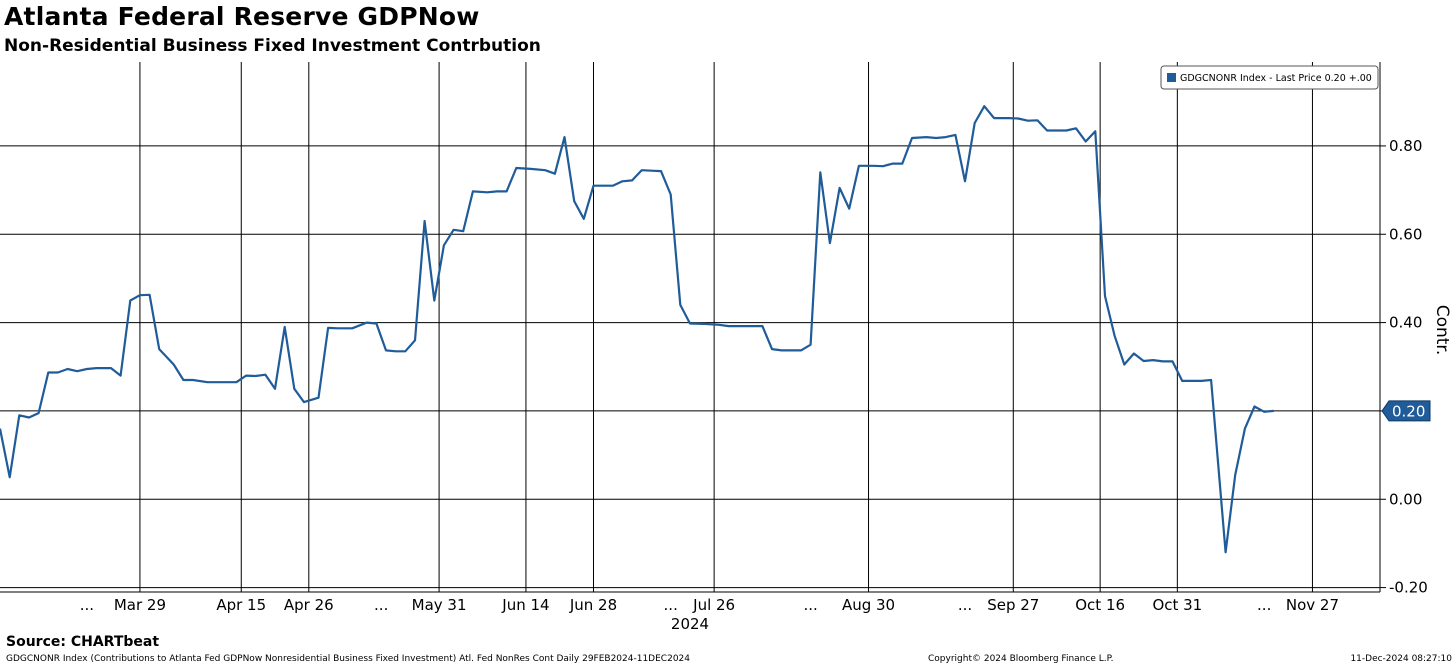  I want to click on y-tick-labels: 0.80 0.60 0.40 0.20 0.00 -0.20, so click(1408, 367).